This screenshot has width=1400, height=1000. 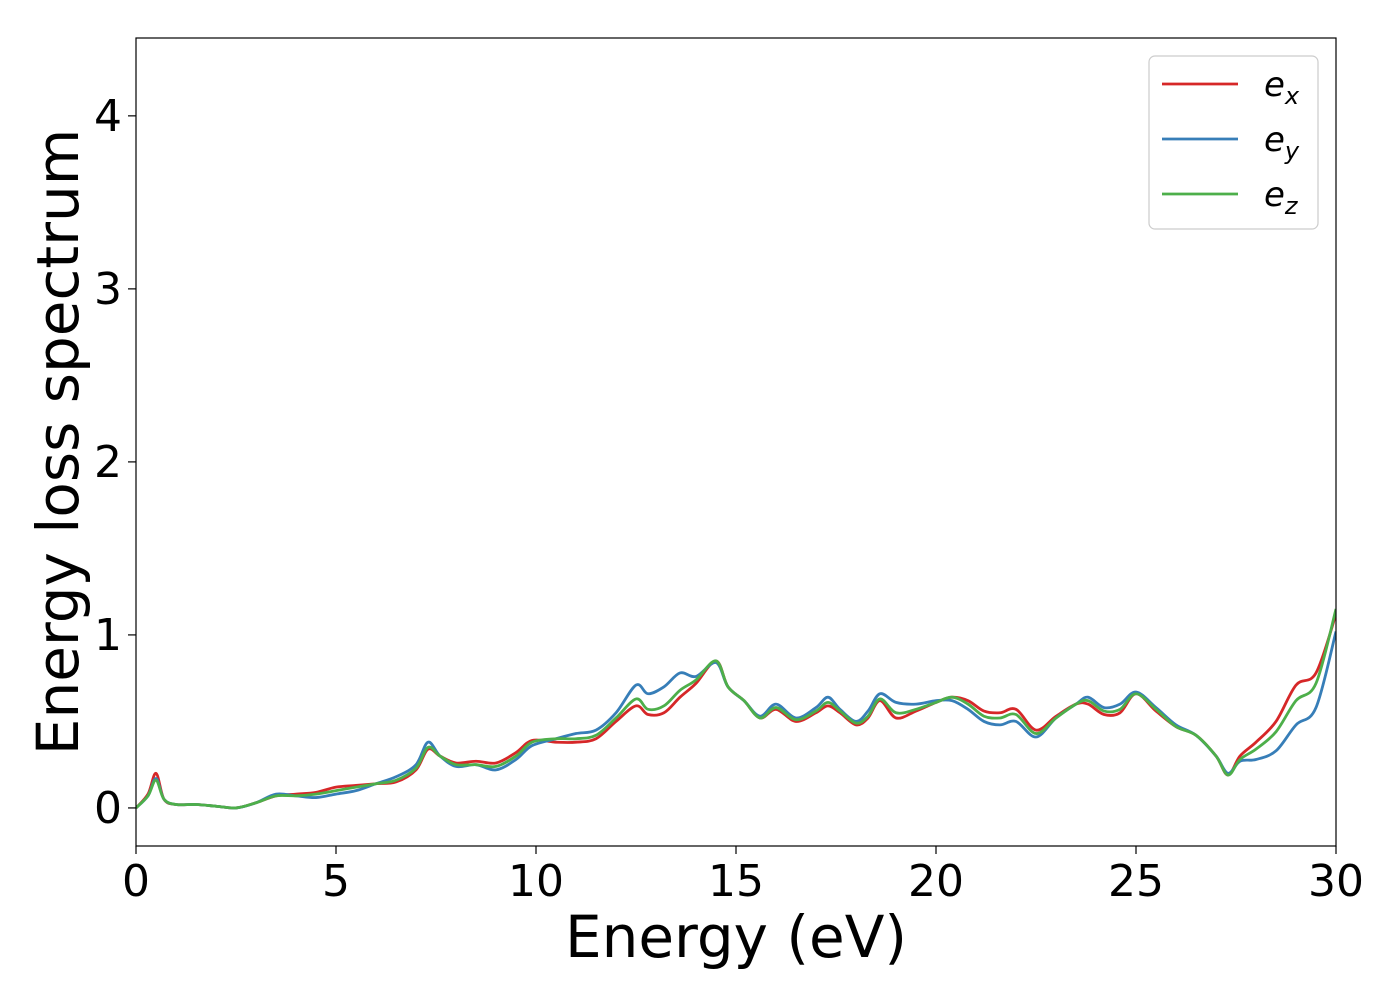 I want to click on legend-label-subscript: y, so click(x=1292, y=151).